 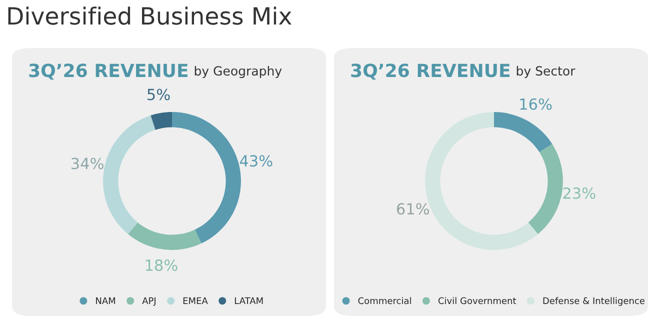 I want to click on data-label: 18%, so click(x=162, y=265).